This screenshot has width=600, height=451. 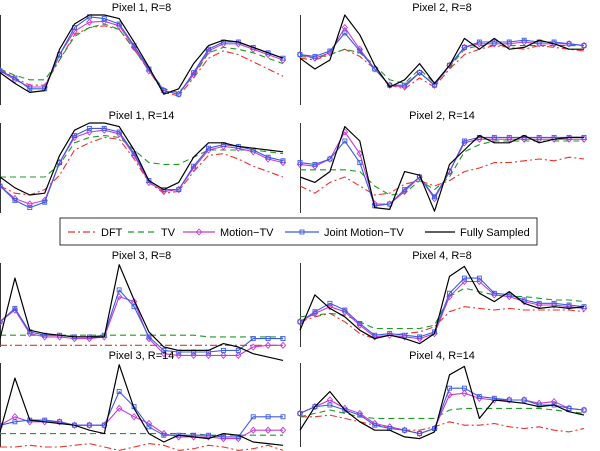 What do you see at coordinates (344, 233) in the screenshot?
I see `legend-item-jmtv: Joint Motion−TV` at bounding box center [344, 233].